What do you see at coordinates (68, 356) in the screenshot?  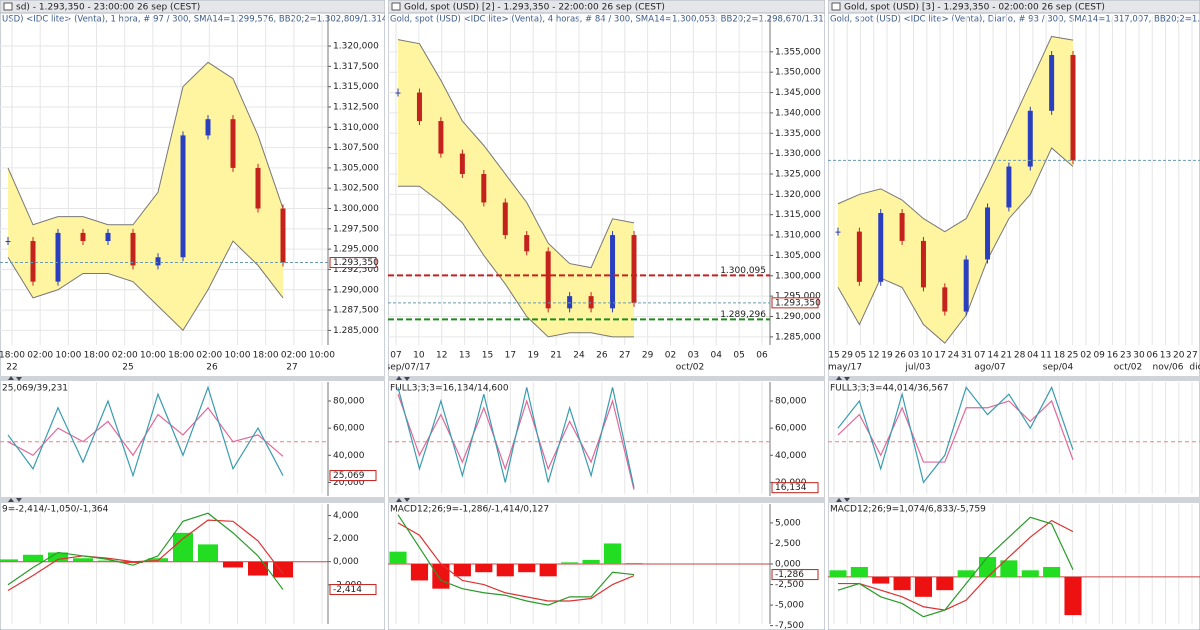 I see `x-tick-label: 10:00` at bounding box center [68, 356].